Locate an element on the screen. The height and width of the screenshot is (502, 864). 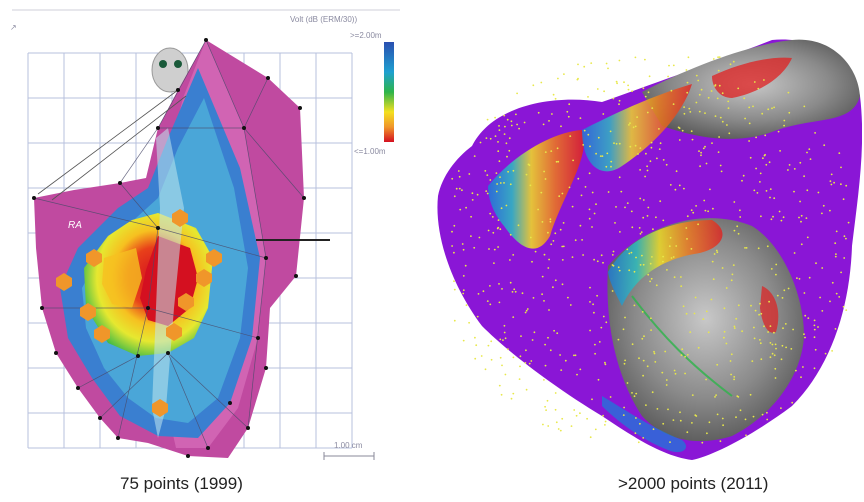
corner-mark: ↗ is located at coordinates (13, 27).